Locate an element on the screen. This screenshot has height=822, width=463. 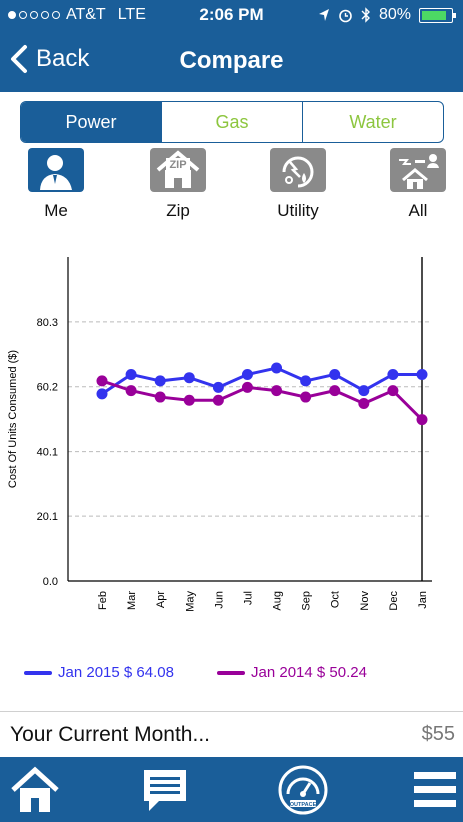
compare-all-button: All is located at coordinates (418, 184).